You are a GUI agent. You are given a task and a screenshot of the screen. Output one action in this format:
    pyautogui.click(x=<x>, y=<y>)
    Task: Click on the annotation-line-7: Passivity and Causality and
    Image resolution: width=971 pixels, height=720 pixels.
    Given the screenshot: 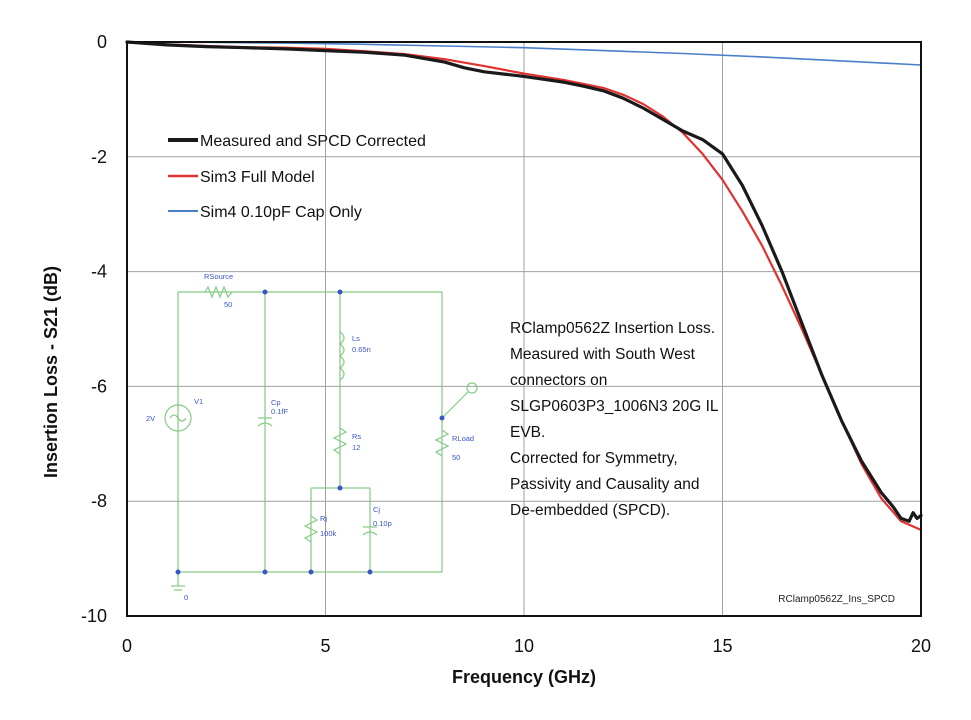 What is the action you would take?
    pyautogui.click(x=605, y=484)
    